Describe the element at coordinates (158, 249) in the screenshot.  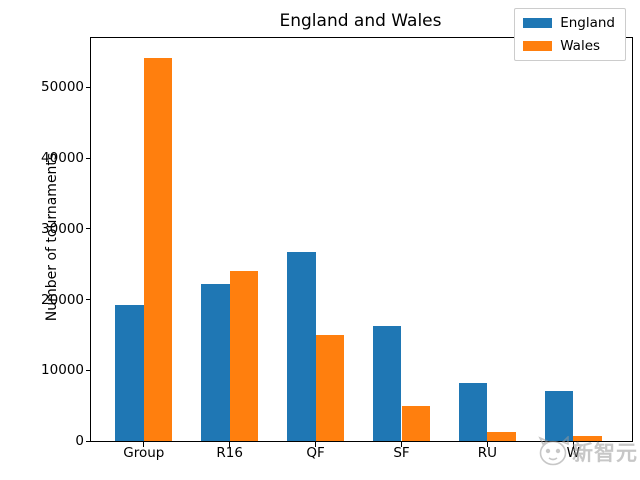
I see `bar-wales-group` at that location.